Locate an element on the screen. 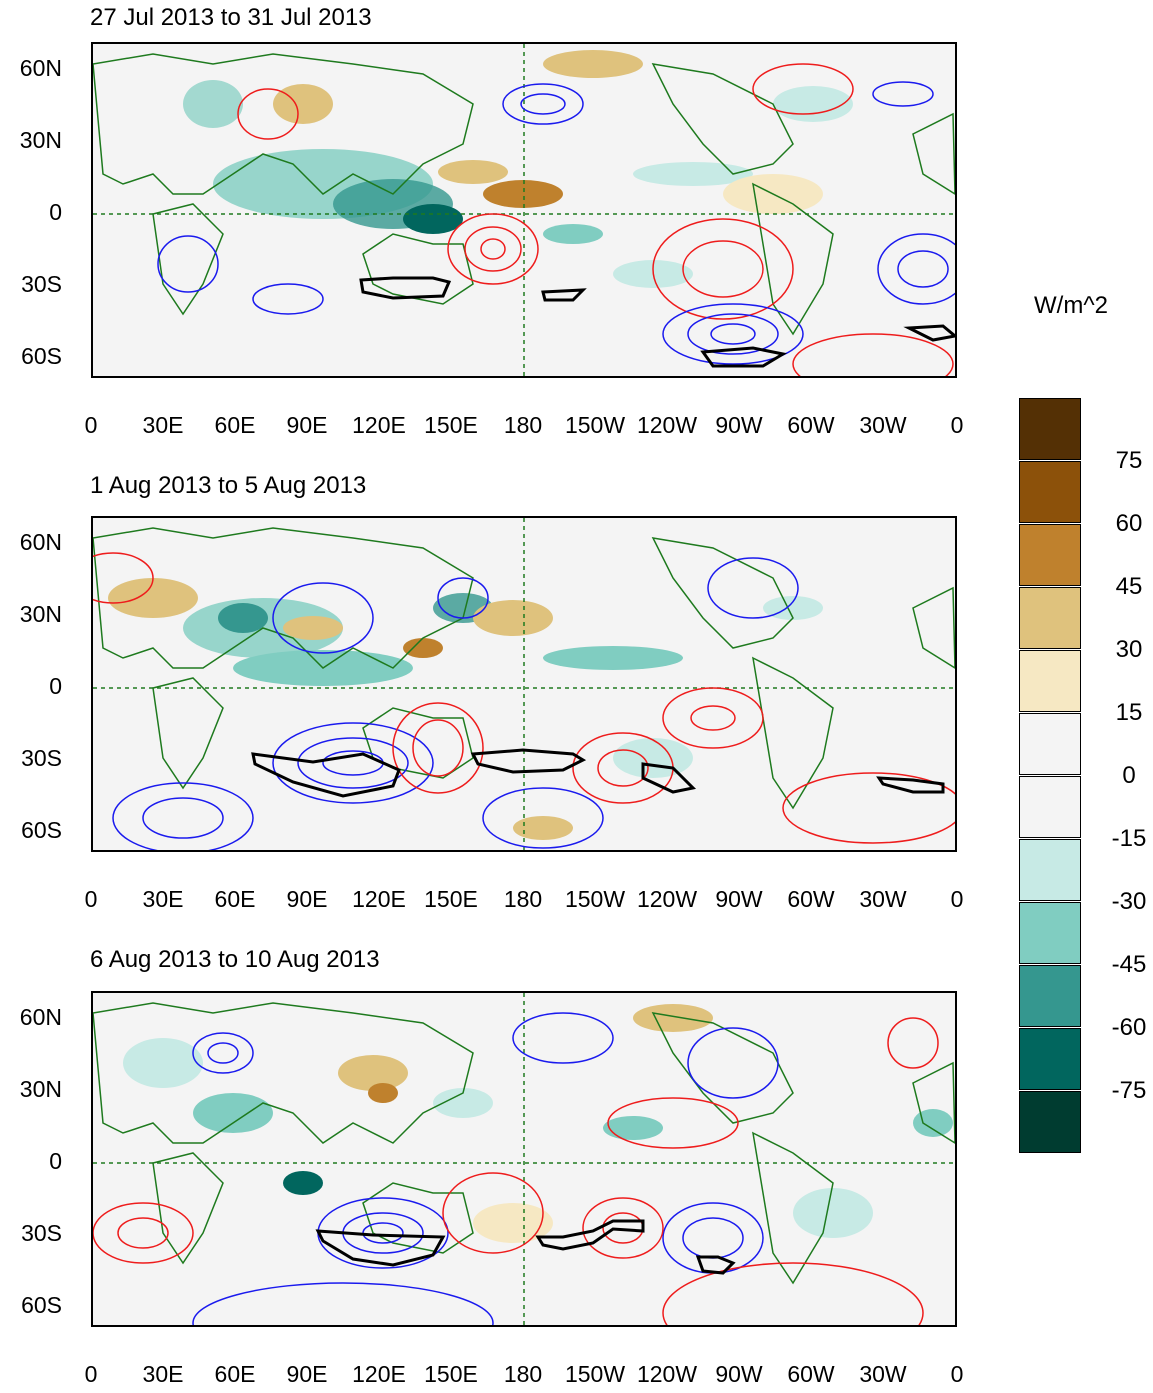 The height and width of the screenshot is (1393, 1153). panel-3-lat-label: 0 is located at coordinates (55, 1161).